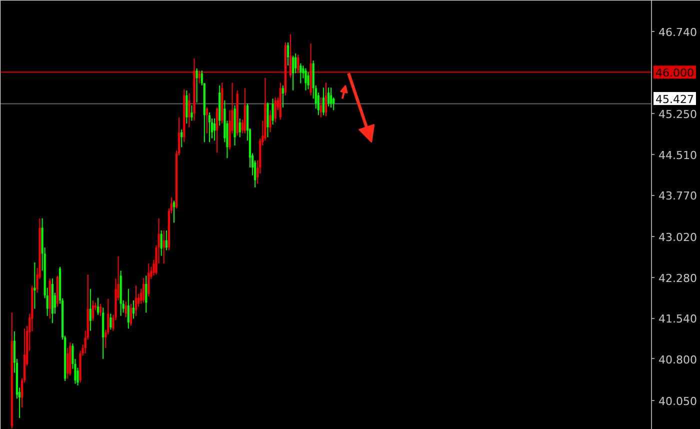 The height and width of the screenshot is (429, 700). What do you see at coordinates (675, 99) in the screenshot?
I see `ref-line-label: 45.427` at bounding box center [675, 99].